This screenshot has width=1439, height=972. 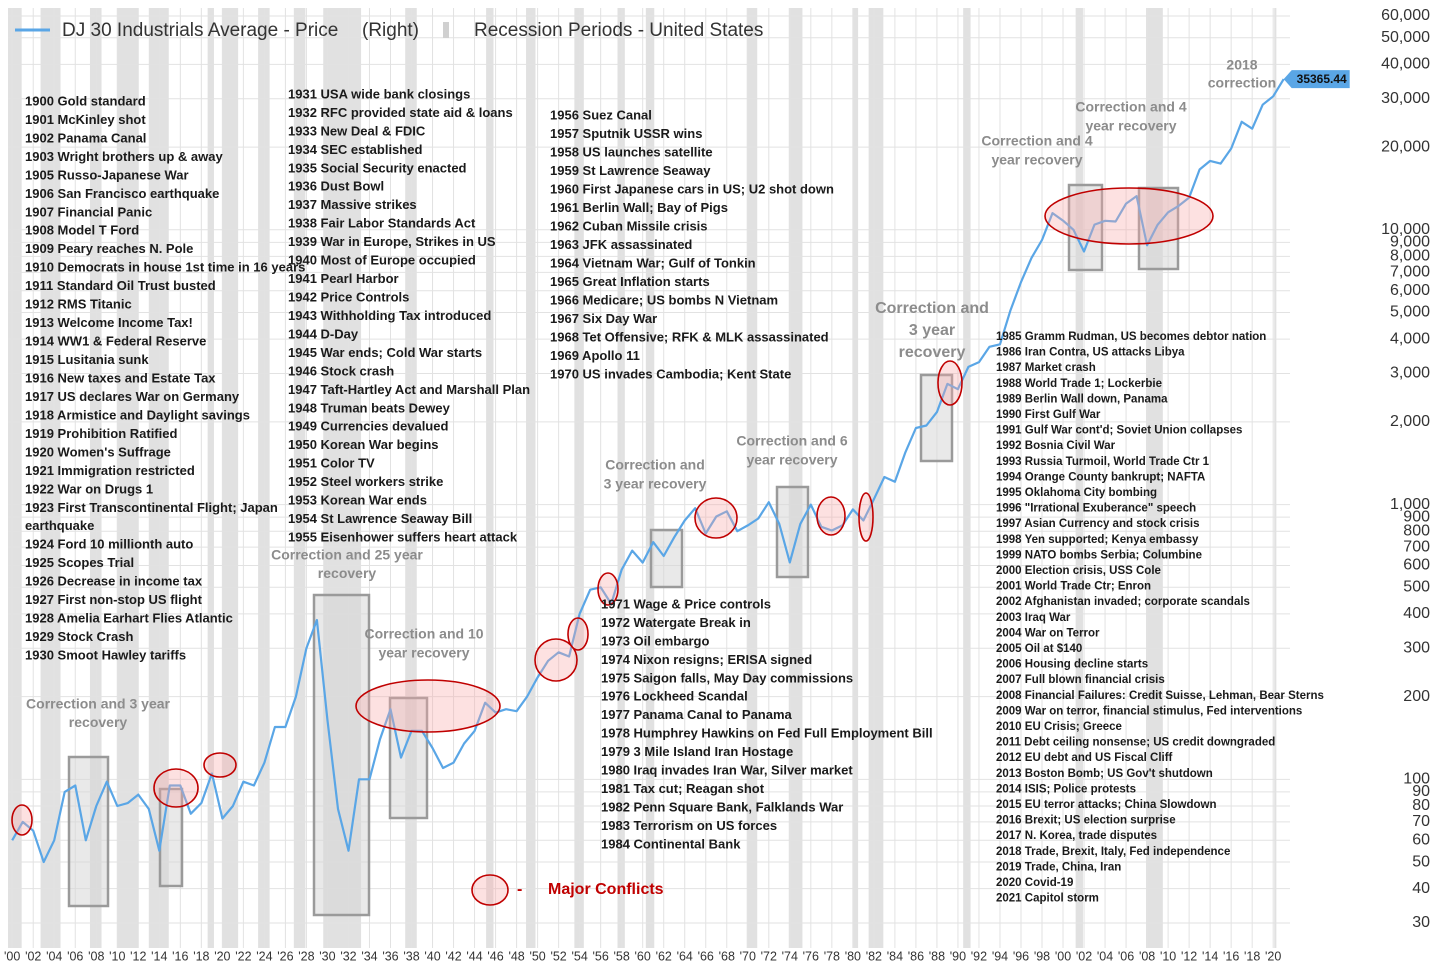 I want to click on y-tick-label: 400, so click(x=1416, y=613).